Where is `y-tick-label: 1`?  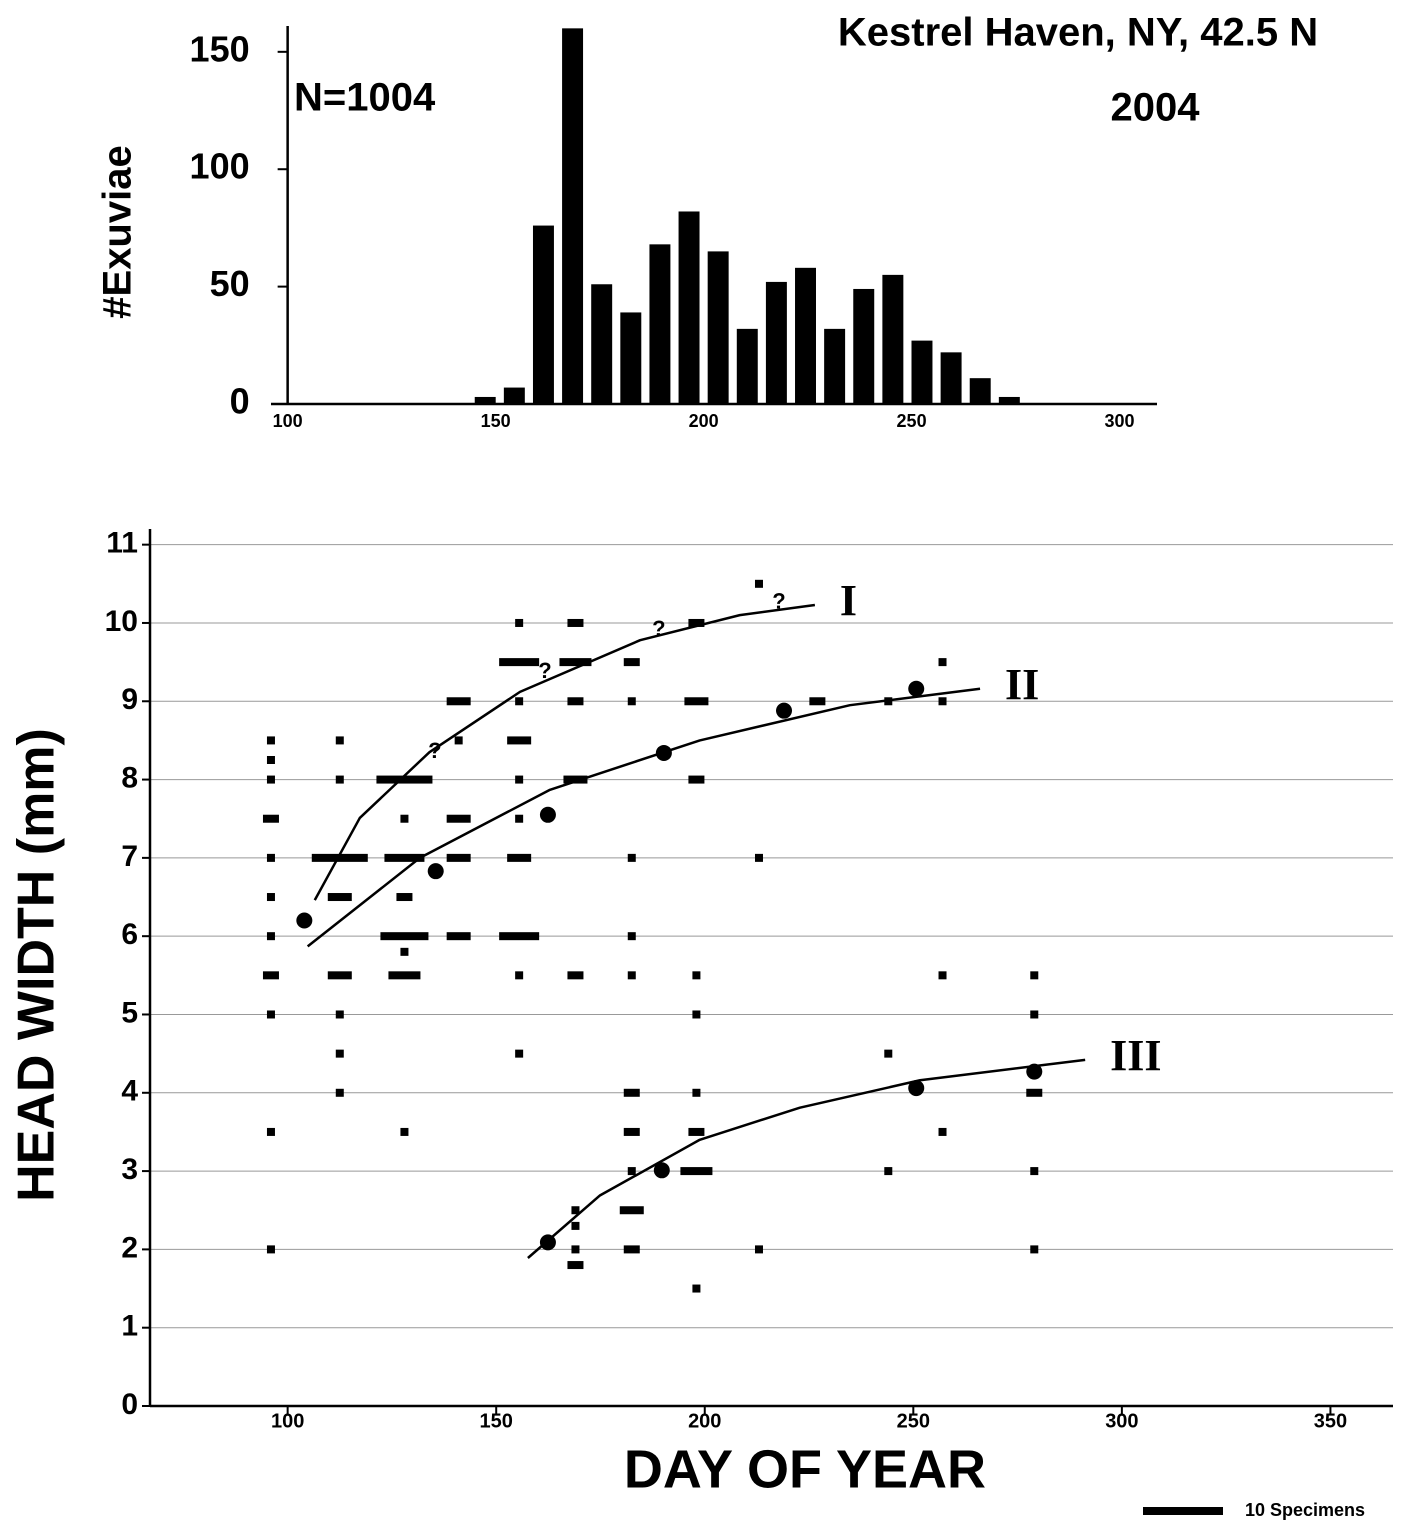
y-tick-label: 1 is located at coordinates (129, 1326).